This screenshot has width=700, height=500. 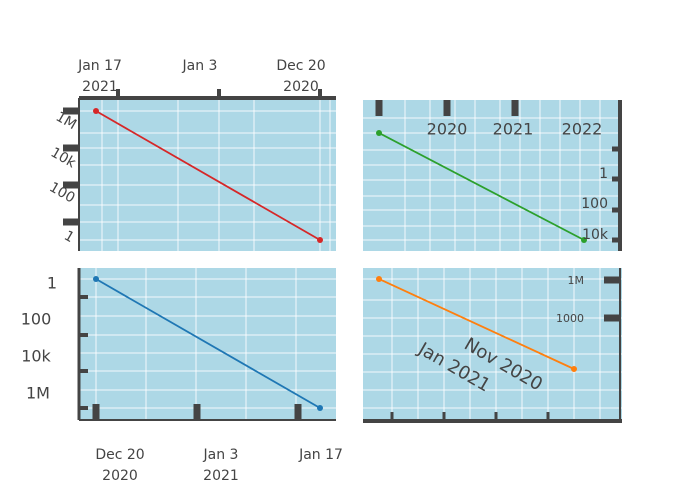 What do you see at coordinates (481, 186) in the screenshot?
I see `series-line-top-right` at bounding box center [481, 186].